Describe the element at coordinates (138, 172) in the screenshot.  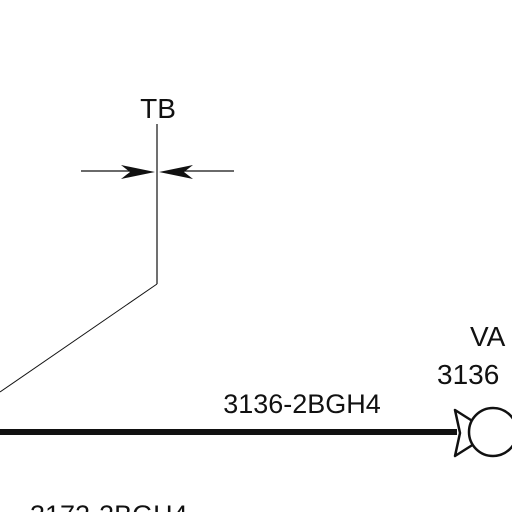
I see `tb-left-arrowhead` at that location.